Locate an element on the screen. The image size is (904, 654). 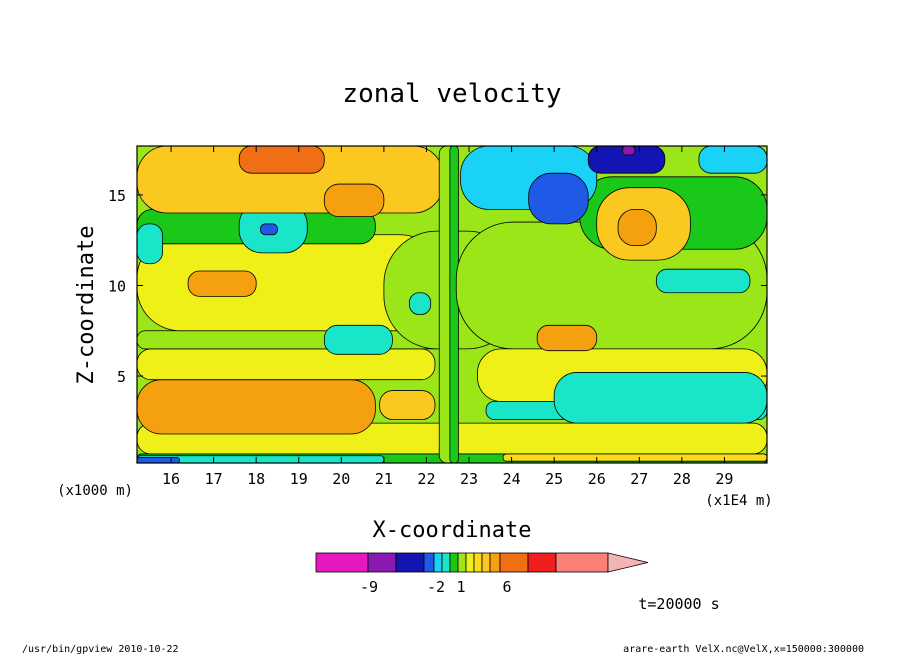
colorbar-tick-labels: -9 -2 1 6 is located at coordinates (436, 587).